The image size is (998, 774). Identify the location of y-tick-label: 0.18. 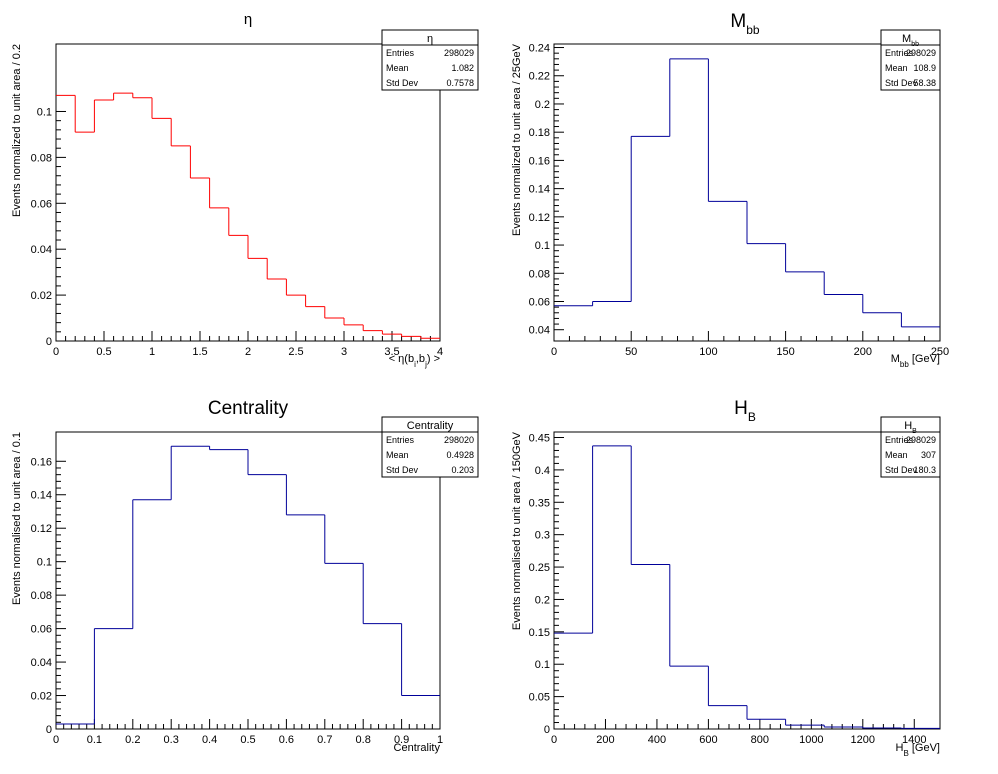
(539, 133).